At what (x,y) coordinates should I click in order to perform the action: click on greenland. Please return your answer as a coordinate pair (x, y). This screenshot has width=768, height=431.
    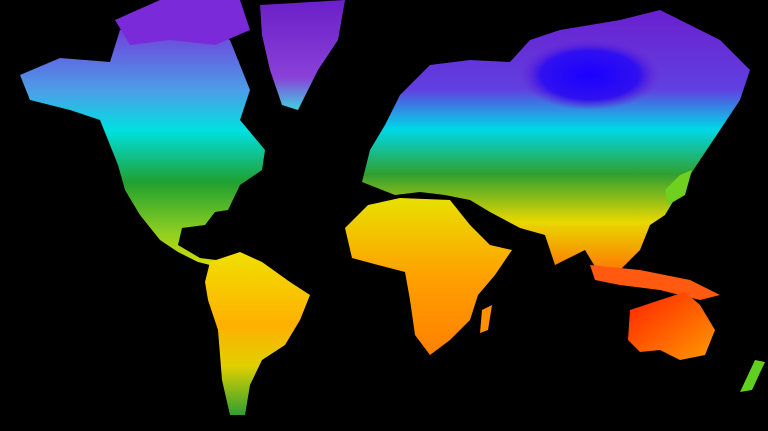
    Looking at the image, I should click on (302, 55).